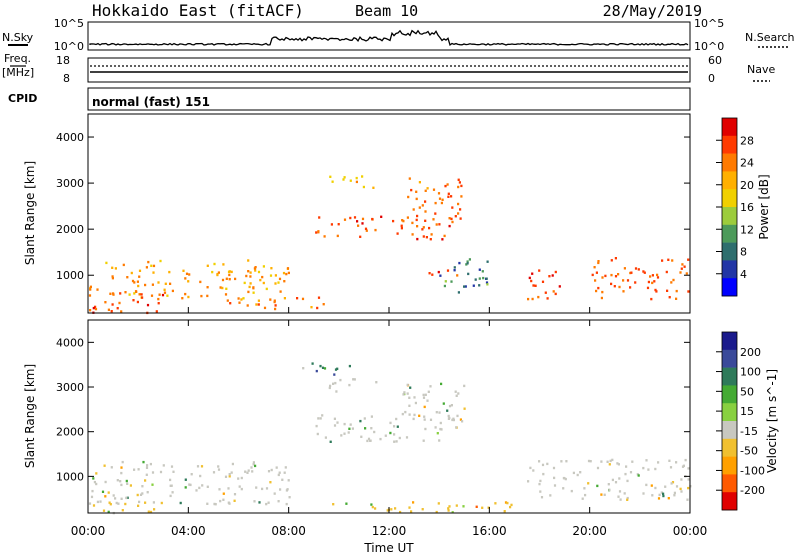 This screenshot has height=554, width=800. I want to click on power-ytick-label: 1000, so click(70, 275).